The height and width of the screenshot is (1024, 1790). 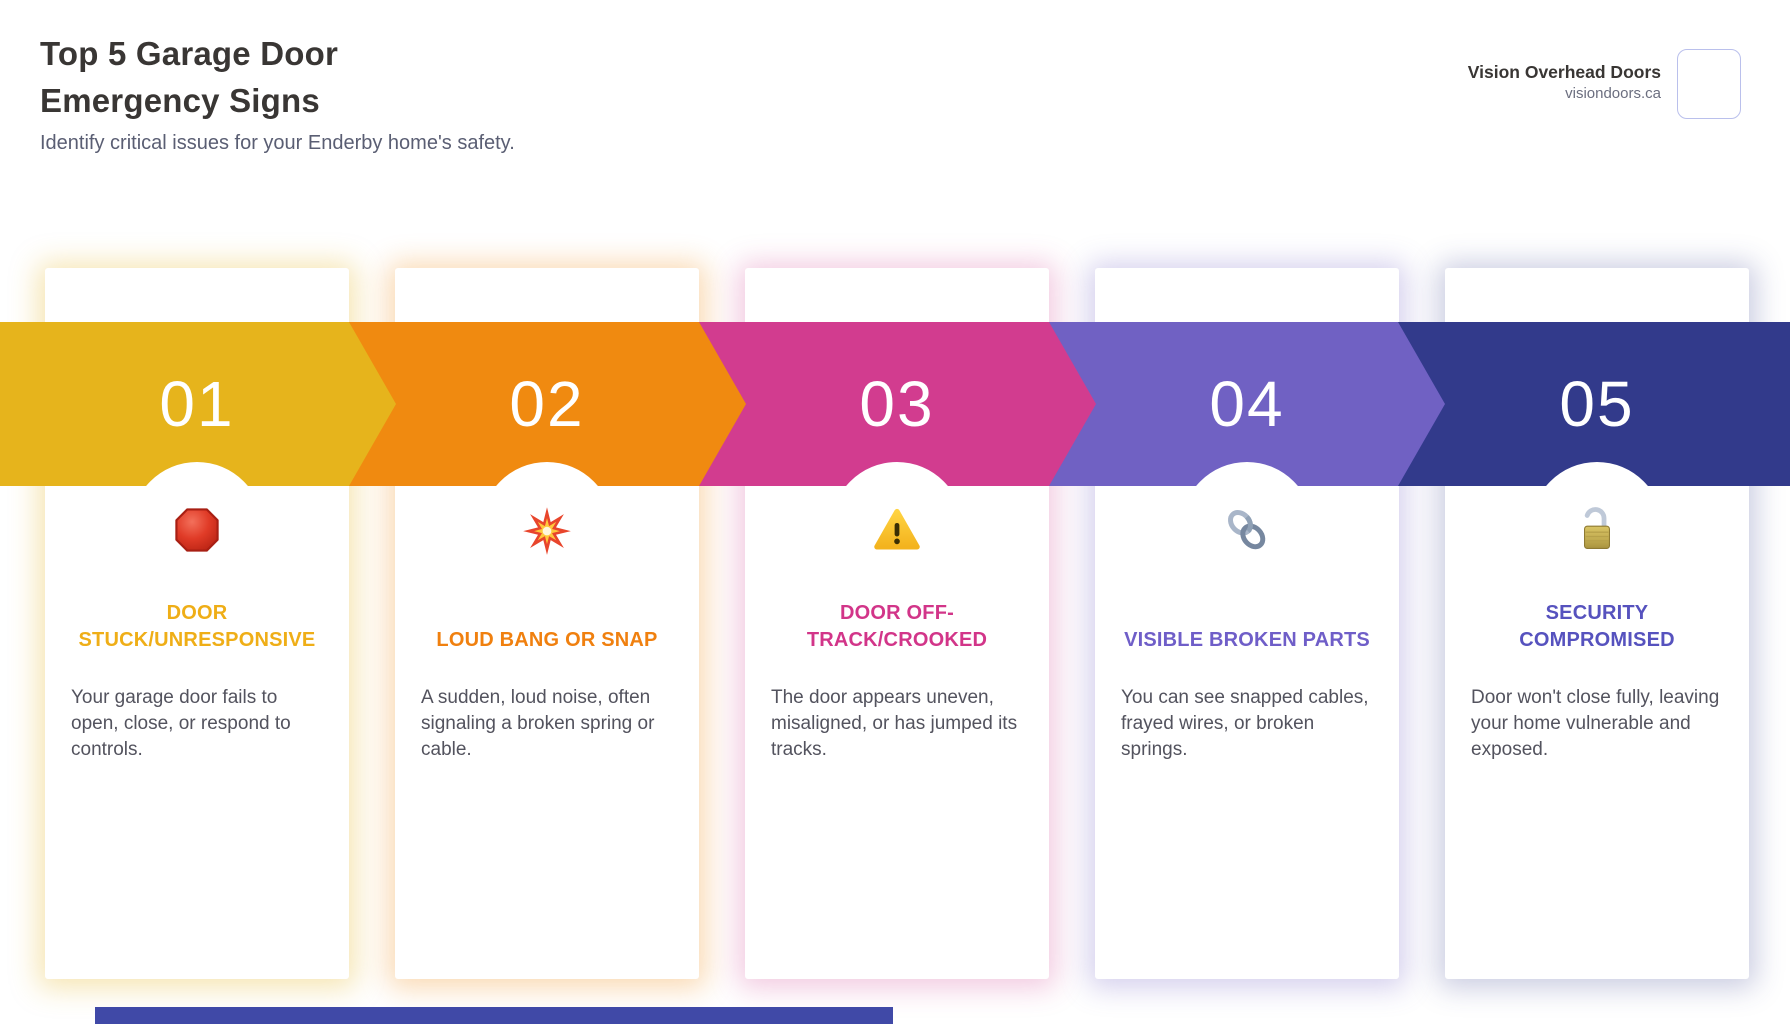 What do you see at coordinates (547, 531) in the screenshot?
I see `collision-burst-icon` at bounding box center [547, 531].